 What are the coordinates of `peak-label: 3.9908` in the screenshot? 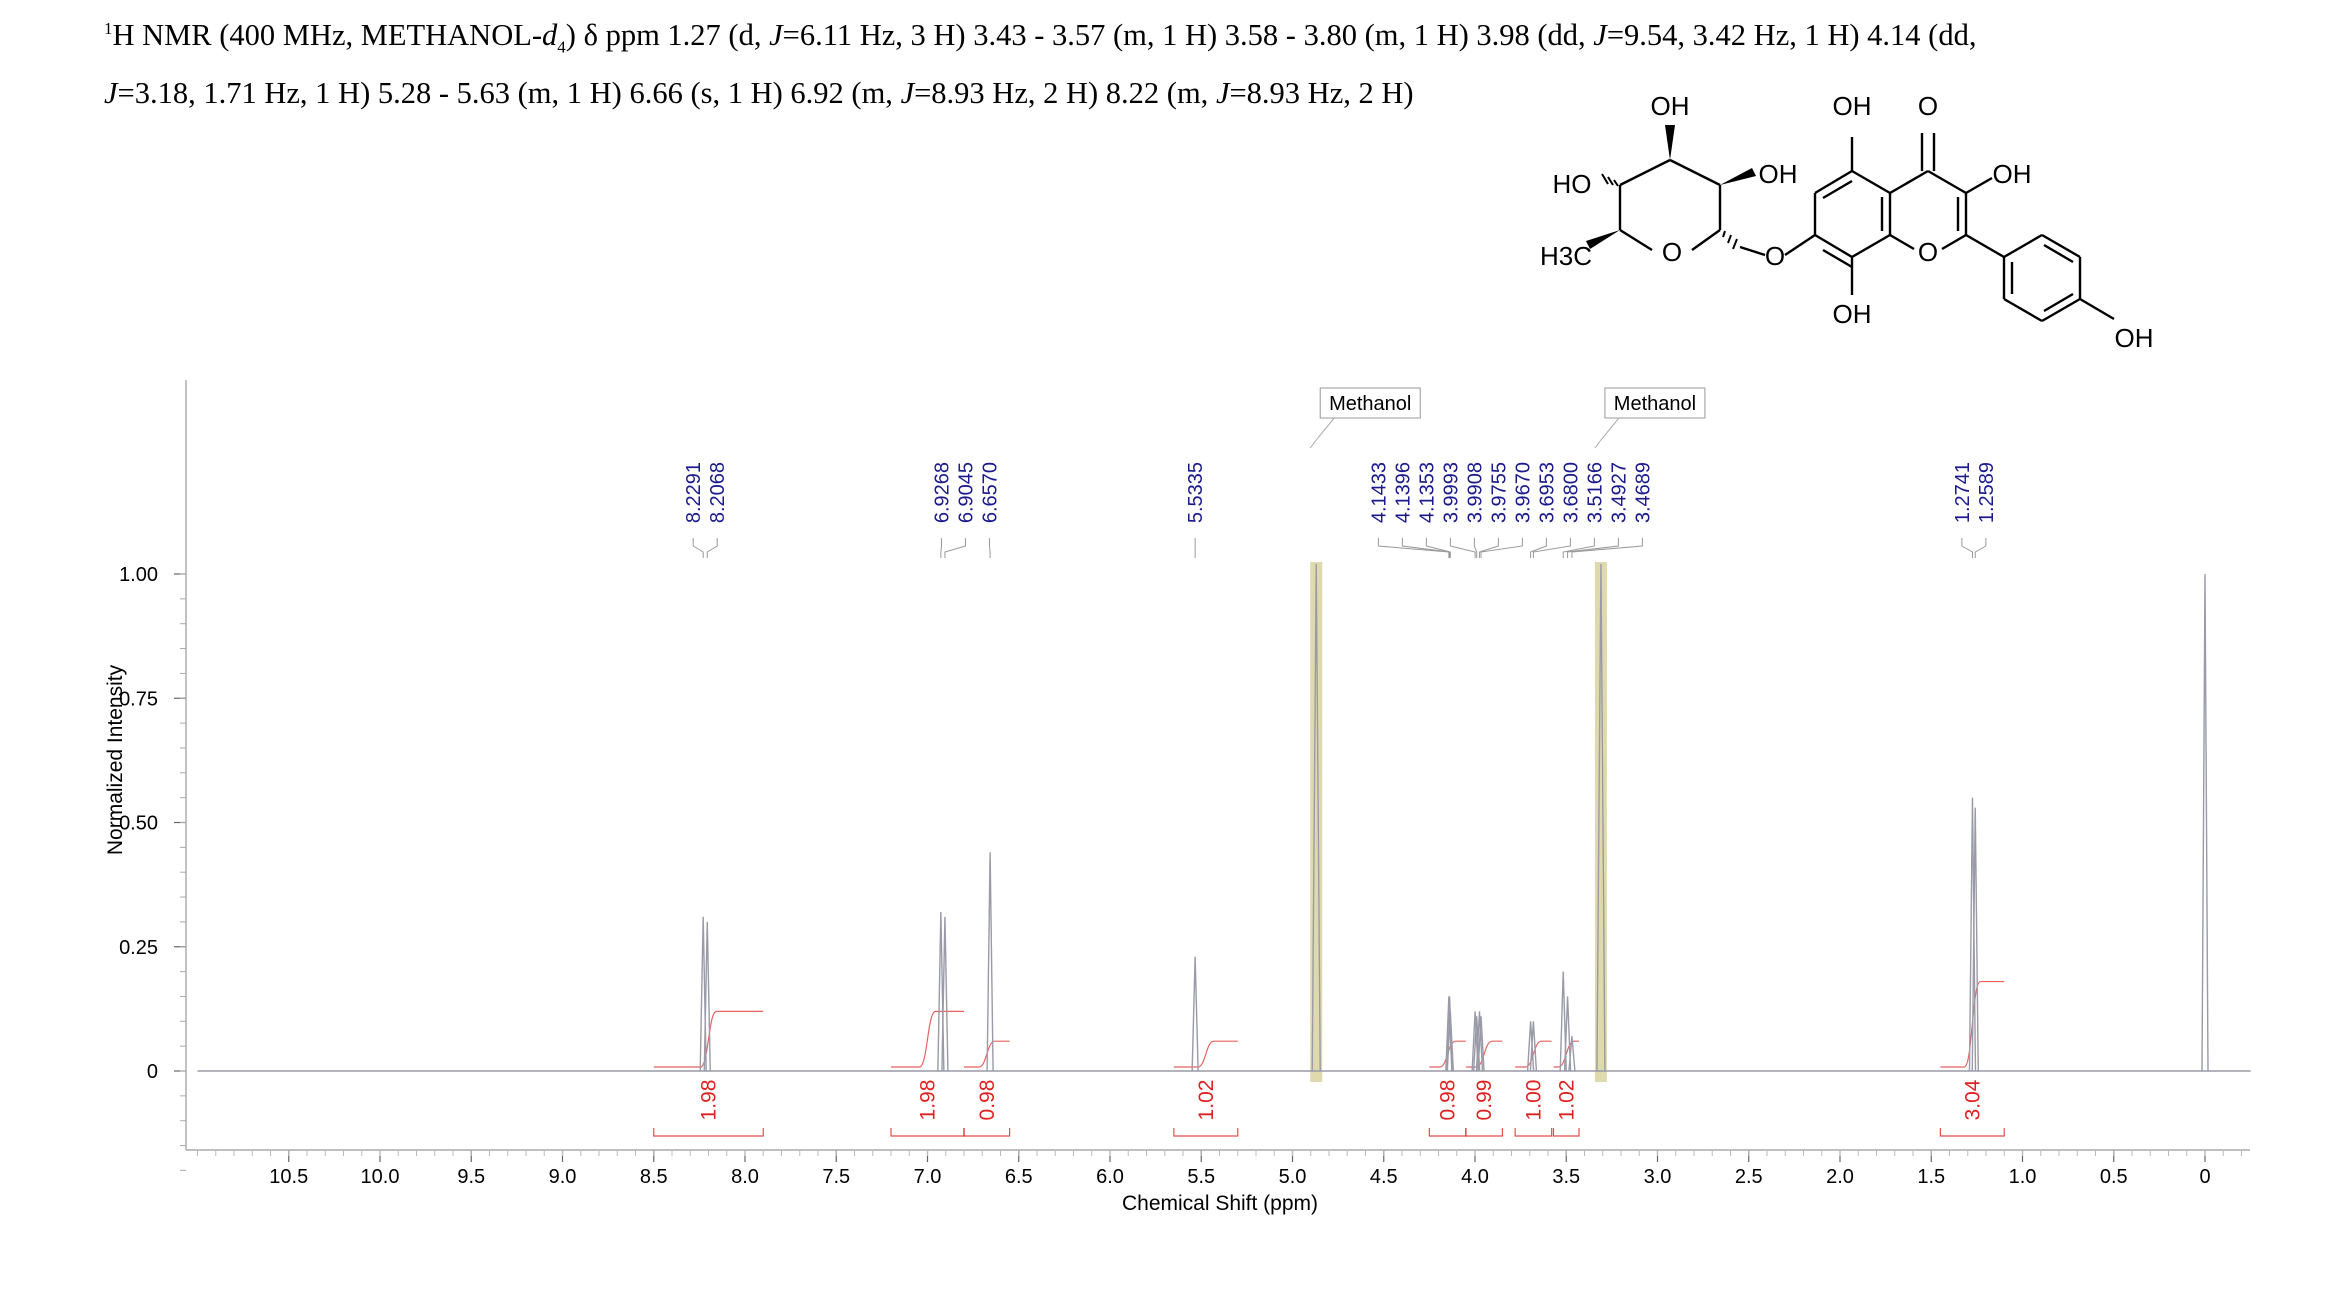 It's located at (1475, 492).